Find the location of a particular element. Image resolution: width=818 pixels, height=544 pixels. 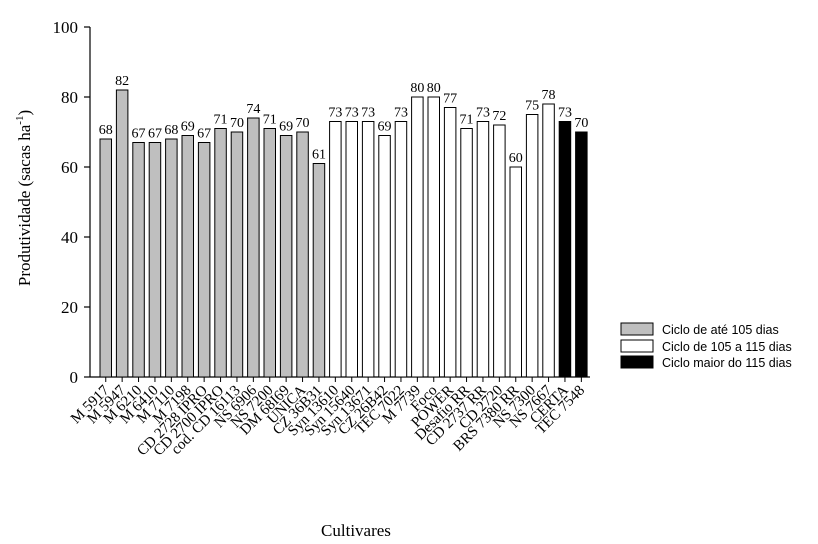

y-axis-label: Produtividade (sacas ha-1) is located at coordinates (24, 198).